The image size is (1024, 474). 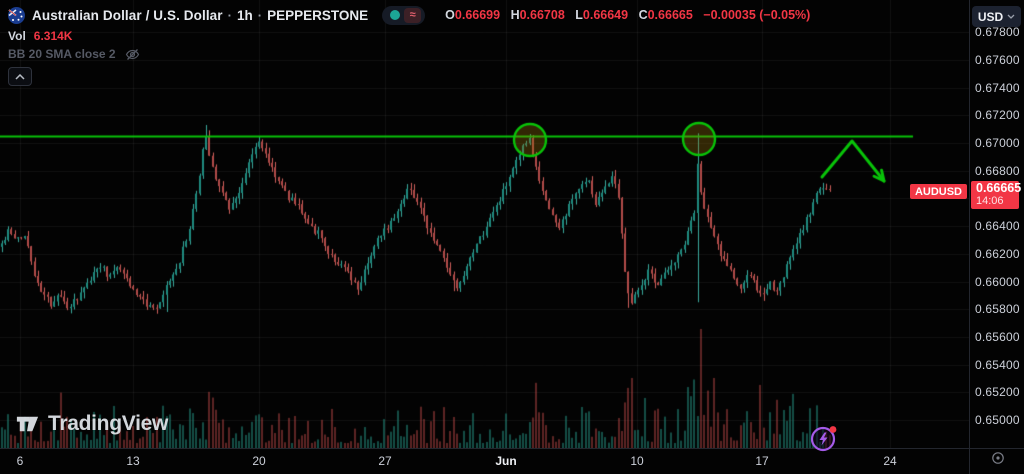 What do you see at coordinates (245, 15) in the screenshot?
I see `interval-label: 1h` at bounding box center [245, 15].